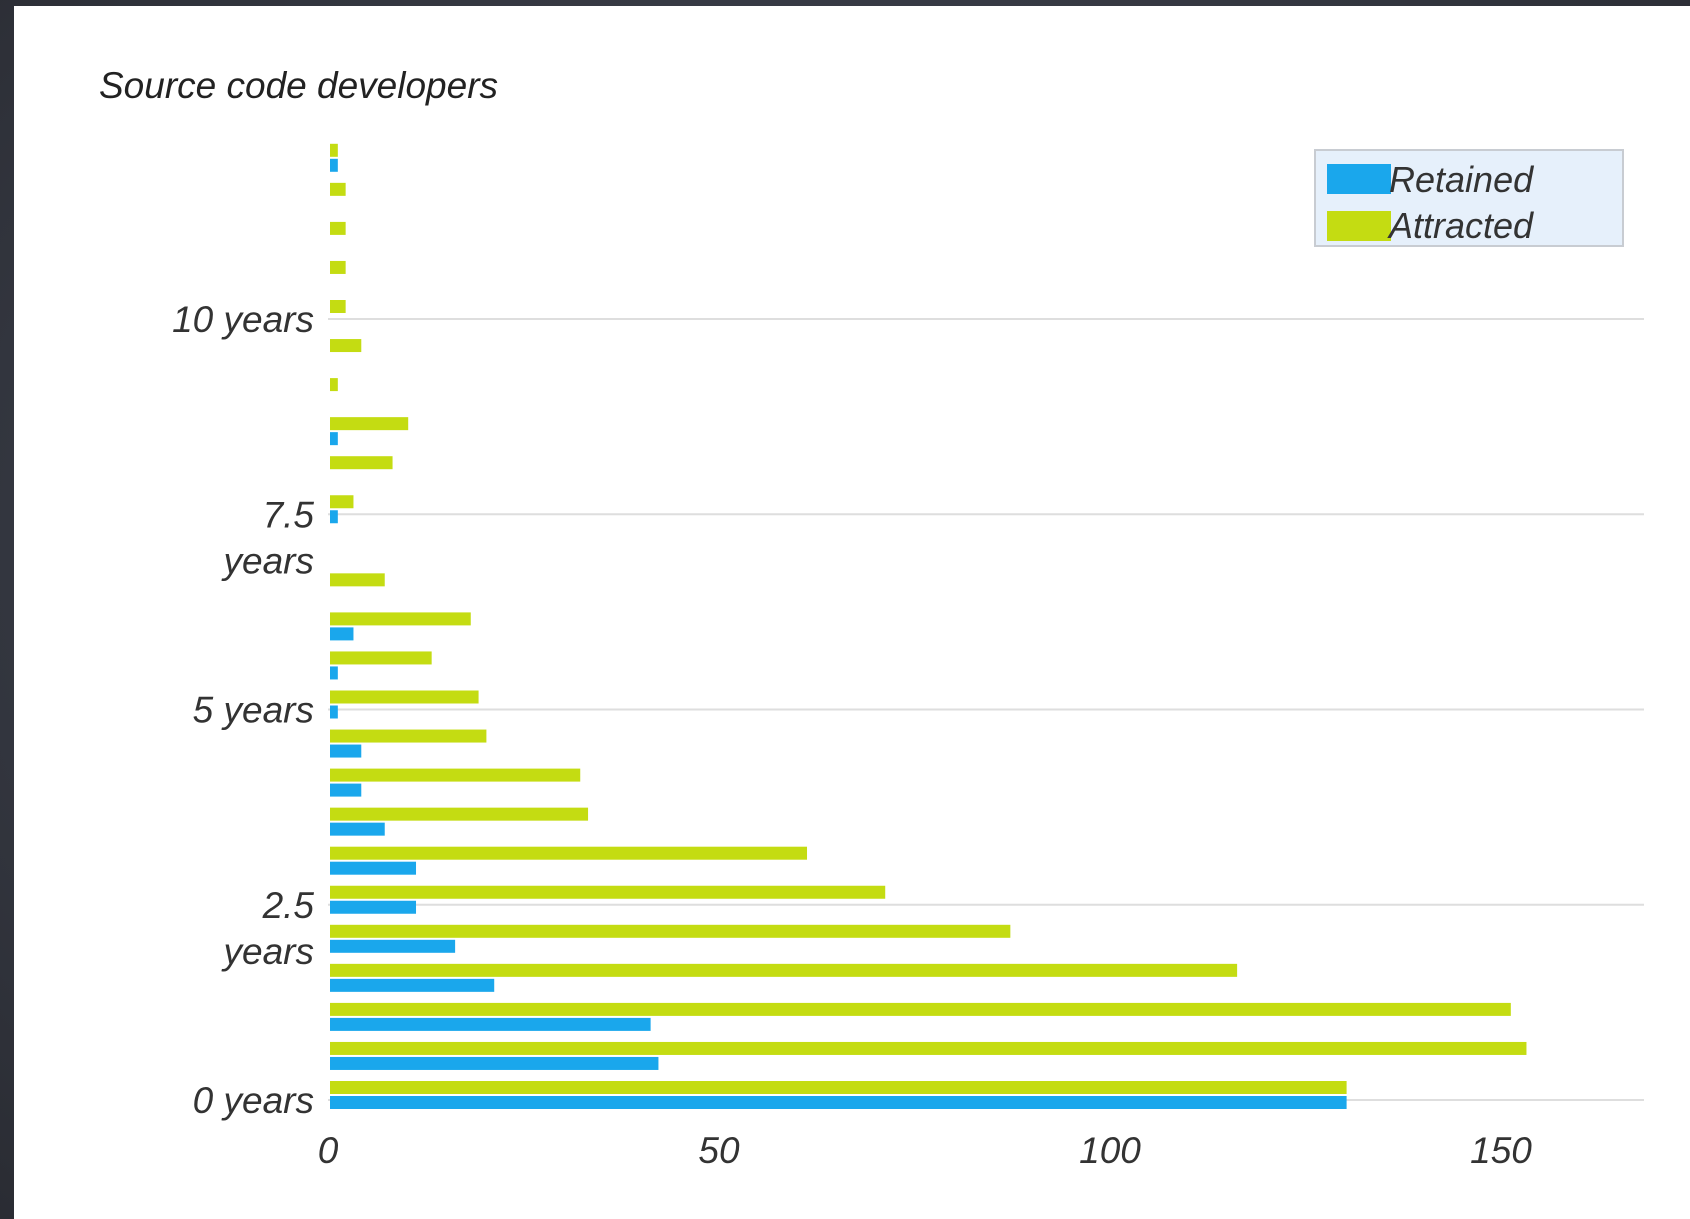  I want to click on legend-swatch-retained, so click(1359, 179).